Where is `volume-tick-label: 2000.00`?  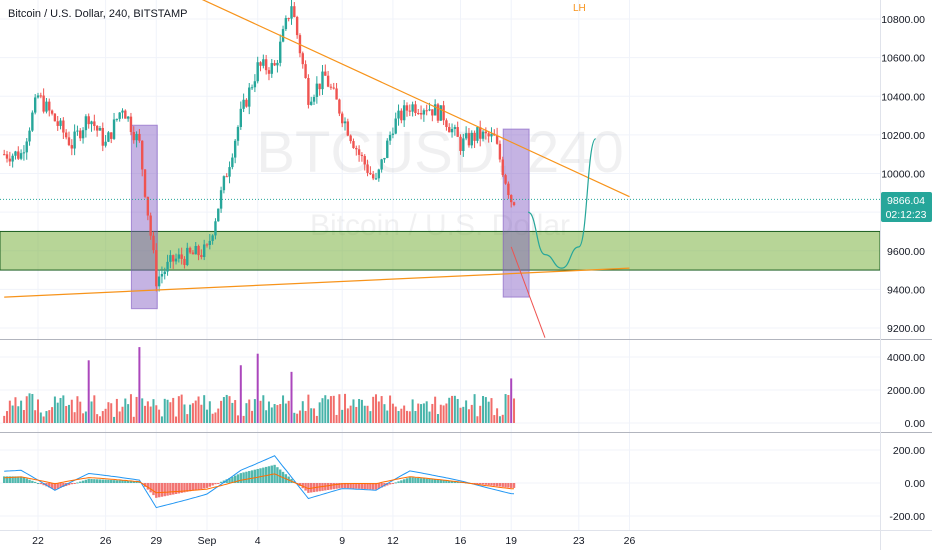
volume-tick-label: 2000.00 is located at coordinates (906, 391).